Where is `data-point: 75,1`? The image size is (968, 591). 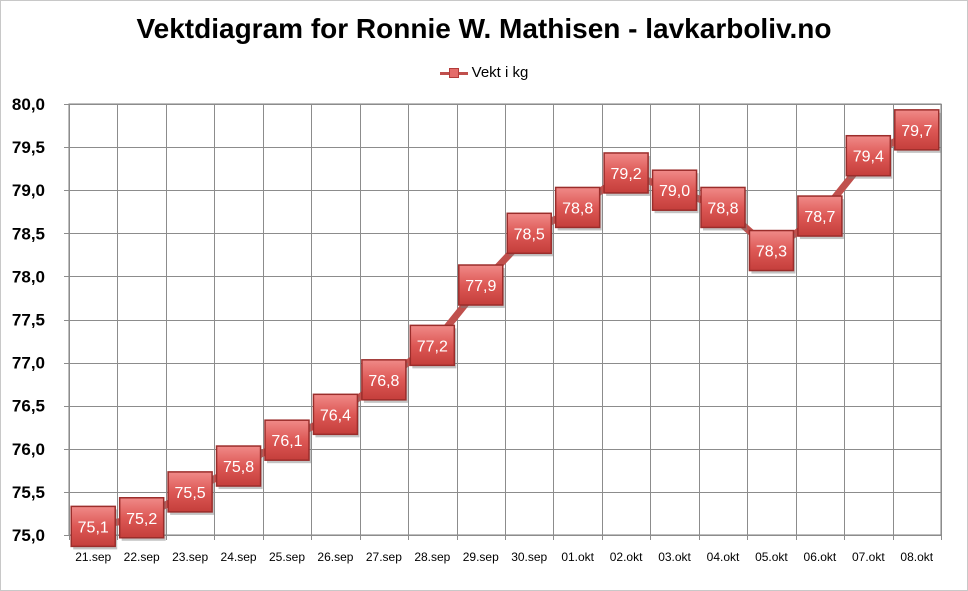
data-point: 75,1 is located at coordinates (94, 527).